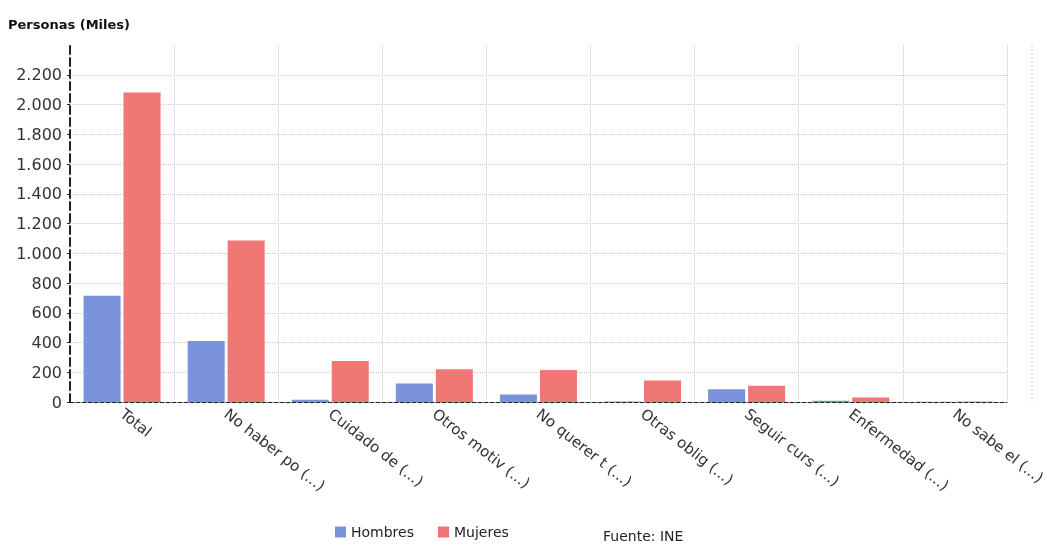  I want to click on source-note: Fuente: INE, so click(643, 536).